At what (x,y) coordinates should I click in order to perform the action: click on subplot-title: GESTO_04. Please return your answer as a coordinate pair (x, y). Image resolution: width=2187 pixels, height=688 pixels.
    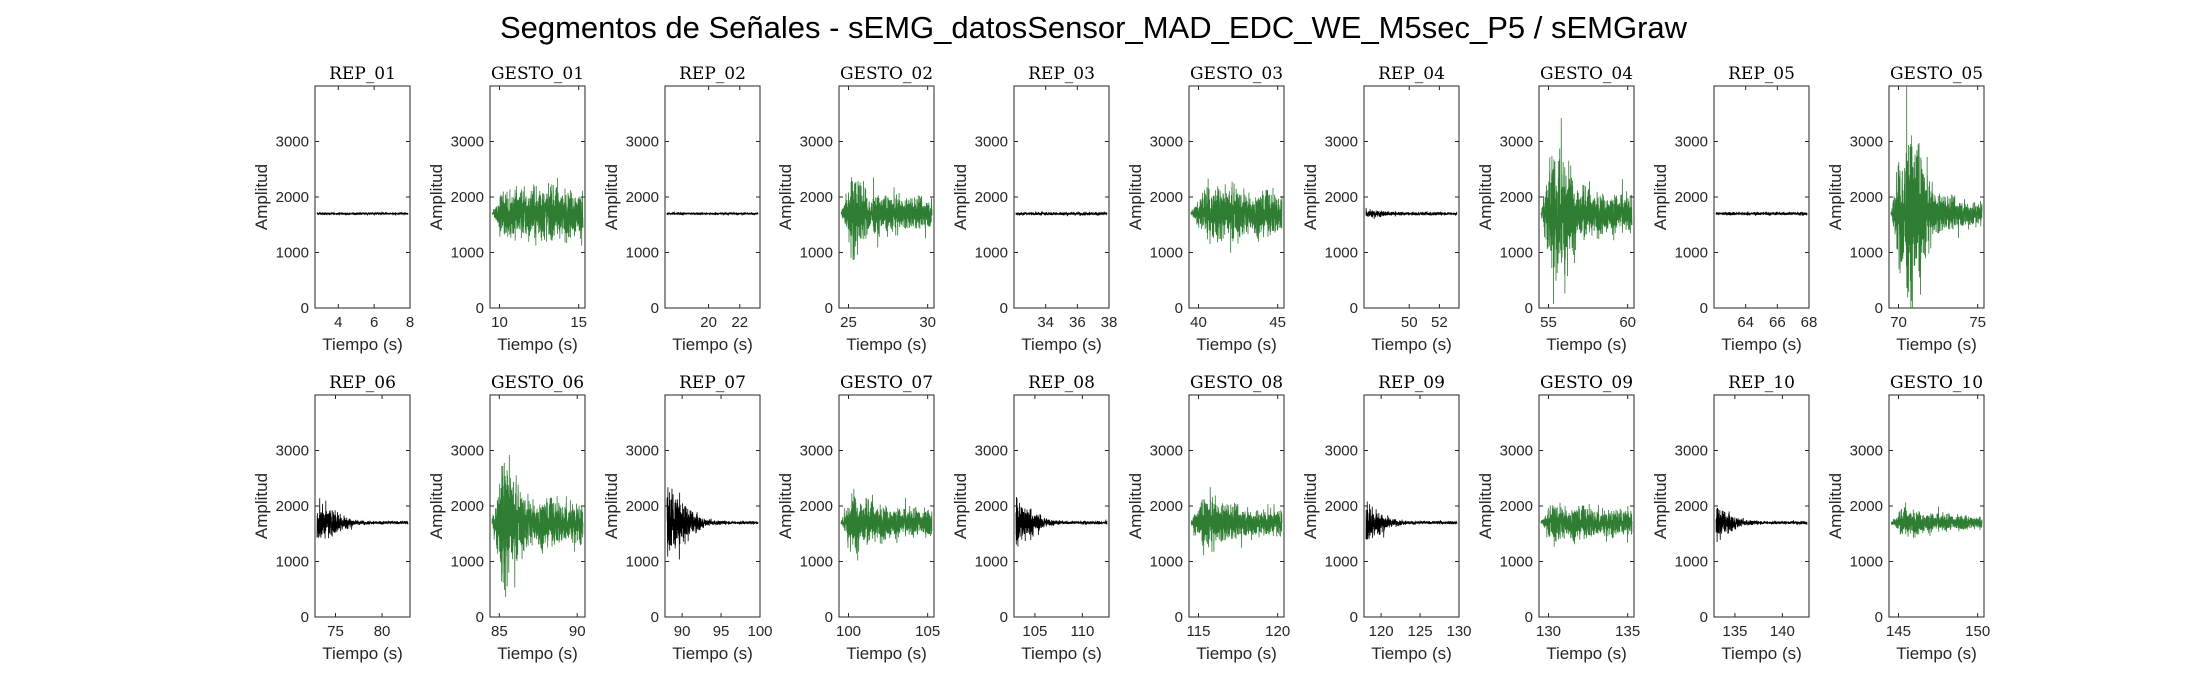
    Looking at the image, I should click on (1586, 74).